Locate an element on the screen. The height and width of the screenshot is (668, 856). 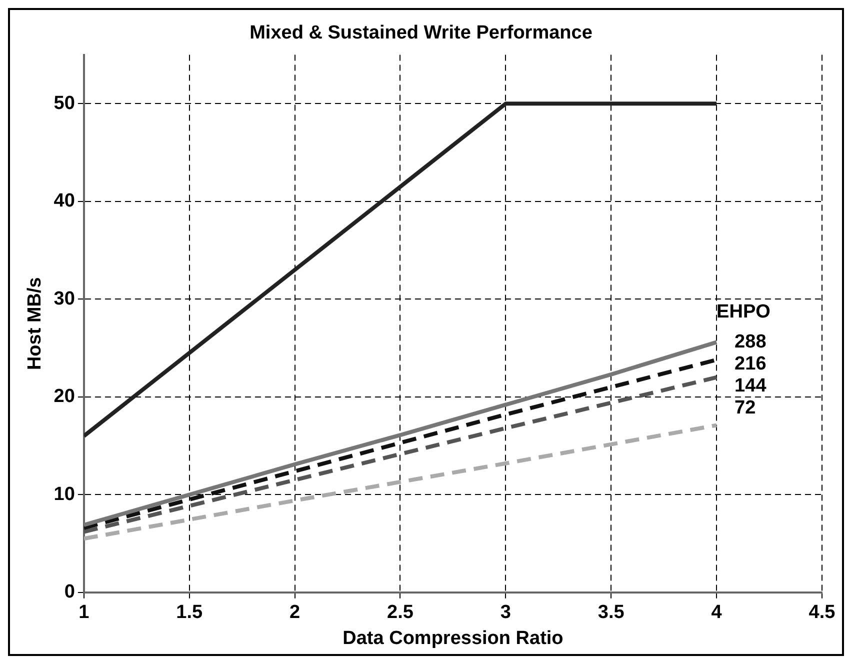
y-tick-label: 30 is located at coordinates (64, 299).